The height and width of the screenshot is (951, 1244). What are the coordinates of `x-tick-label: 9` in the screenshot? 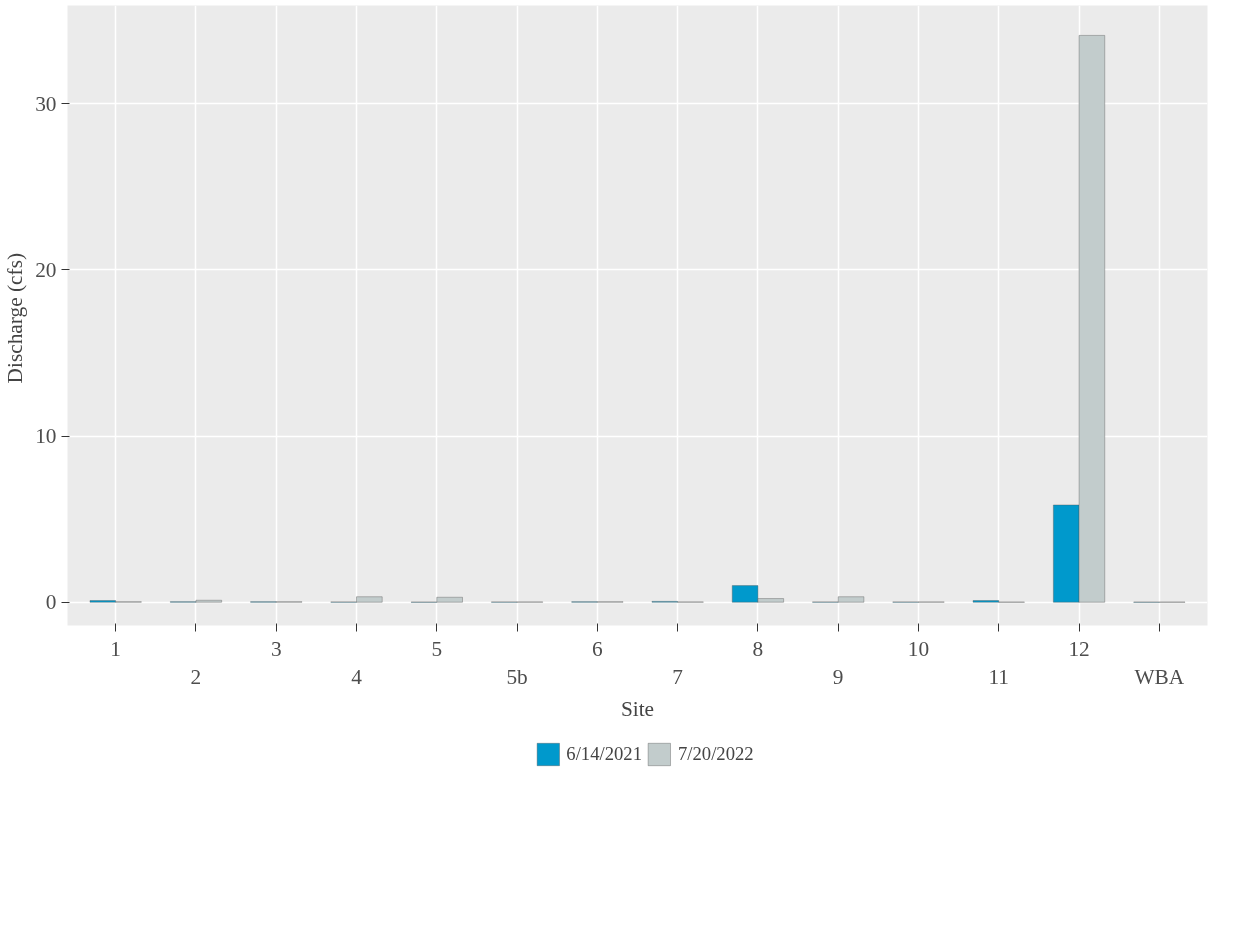 It's located at (838, 677).